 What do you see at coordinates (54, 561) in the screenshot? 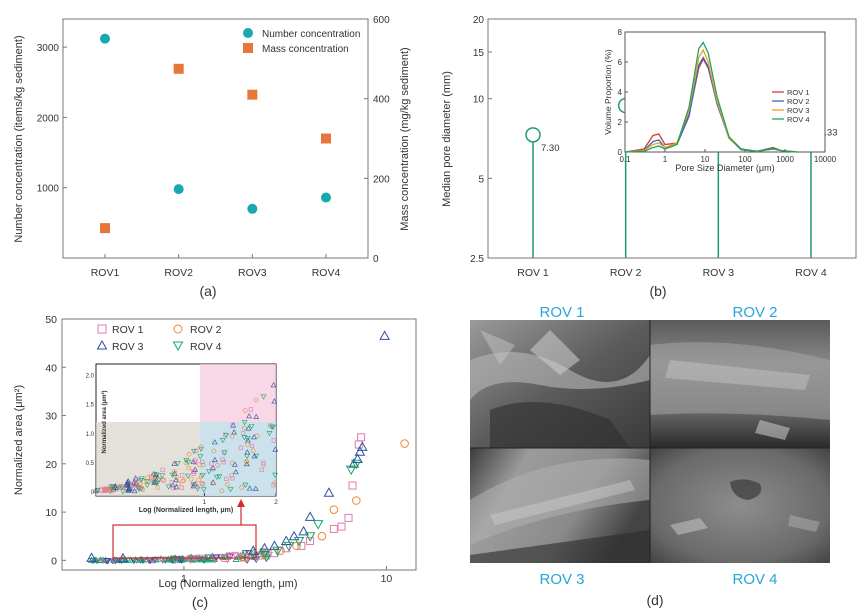
I see `y-tick-label: 0` at bounding box center [54, 561].